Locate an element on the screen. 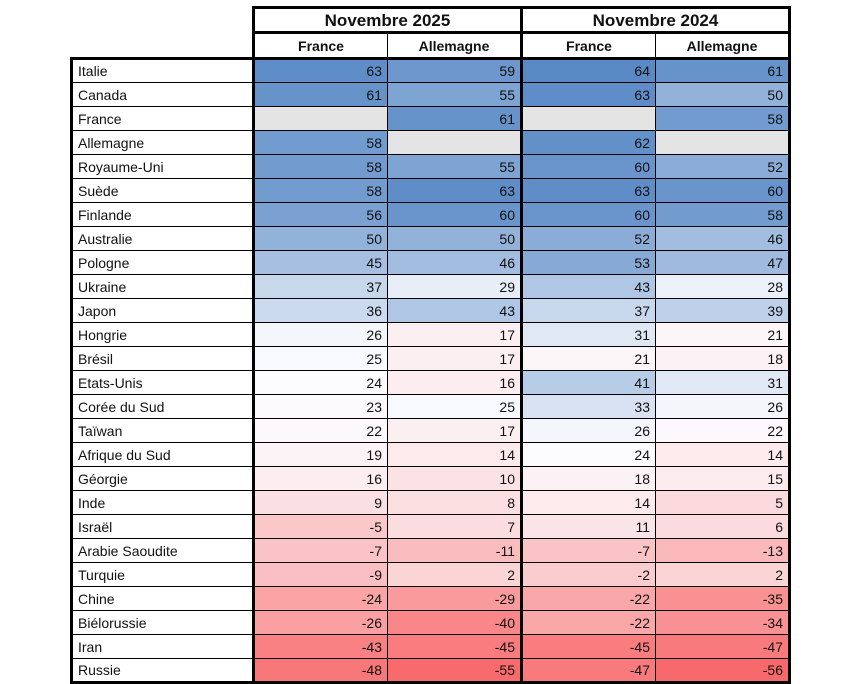  country-label: Afrique du Sud is located at coordinates (162, 454).